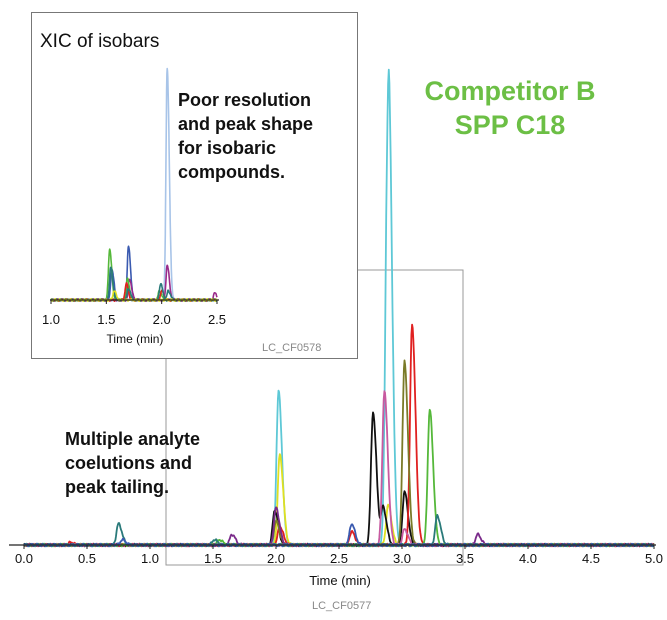 This screenshot has width=667, height=620. What do you see at coordinates (510, 108) in the screenshot?
I see `chart-title: Competitor B SPP C18` at bounding box center [510, 108].